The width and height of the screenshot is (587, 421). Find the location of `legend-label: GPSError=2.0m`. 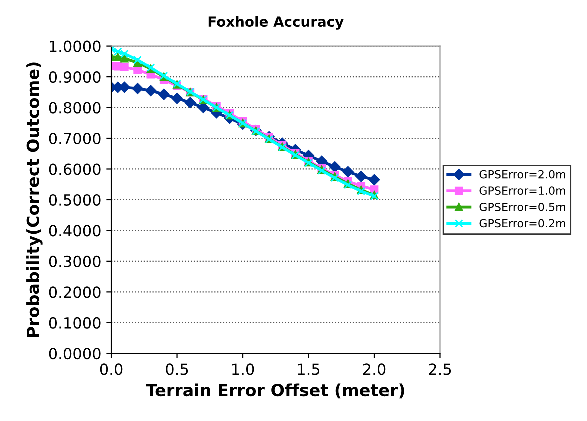

legend-label: GPSError=2.0m is located at coordinates (523, 174).